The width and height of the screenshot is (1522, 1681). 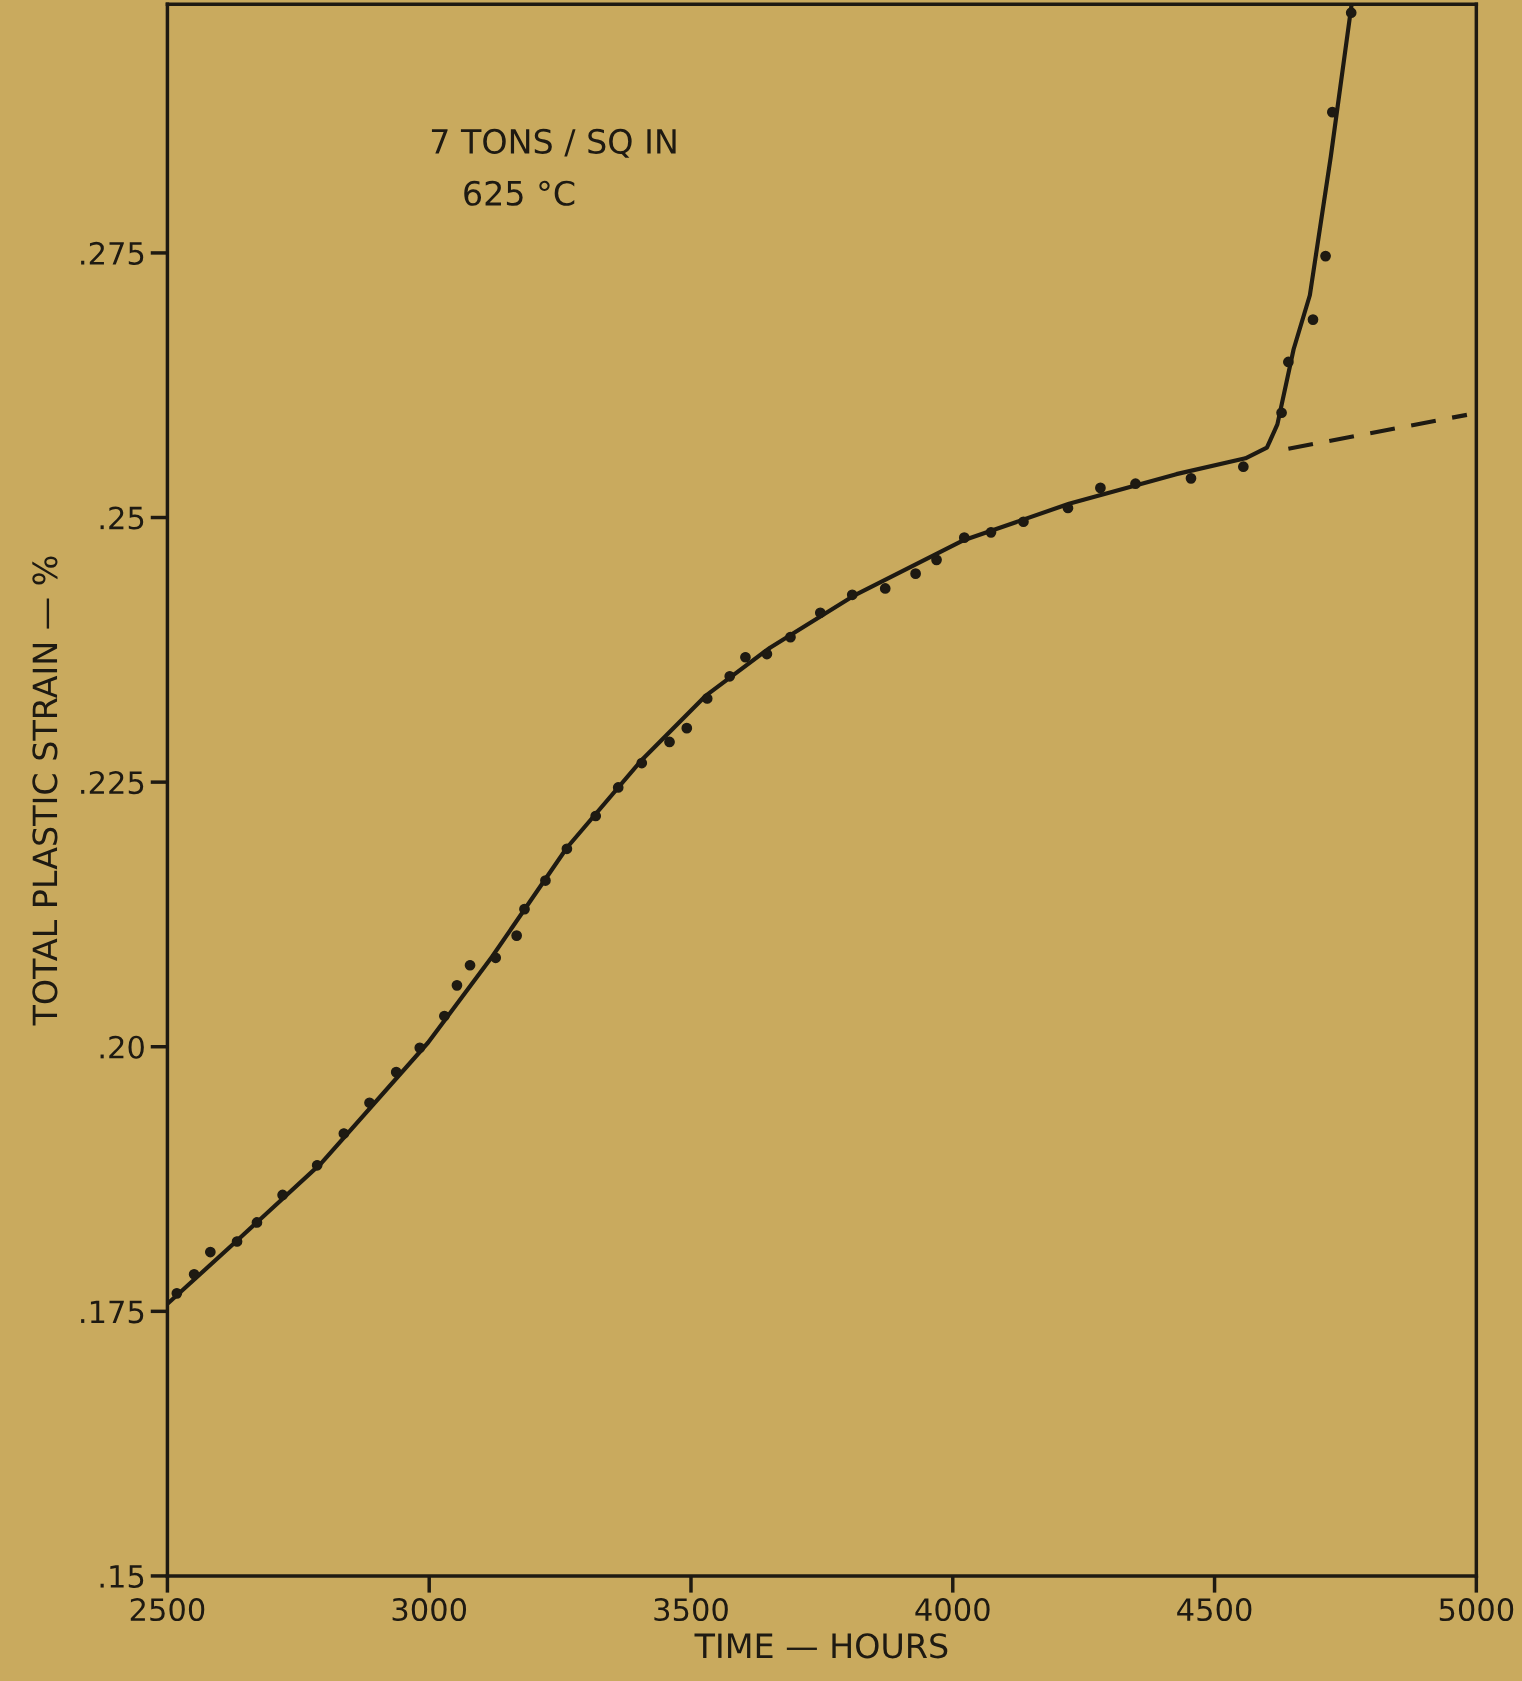 I want to click on x-tick-label: 5000, so click(x=1476, y=1610).